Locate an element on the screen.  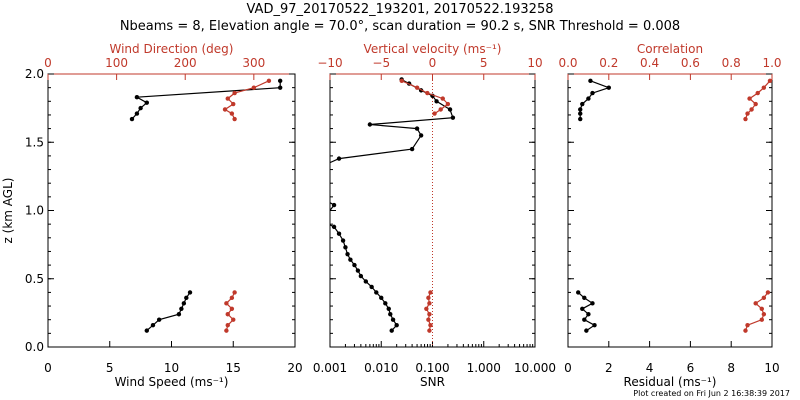
left-series-black-line is located at coordinates (206, 100).